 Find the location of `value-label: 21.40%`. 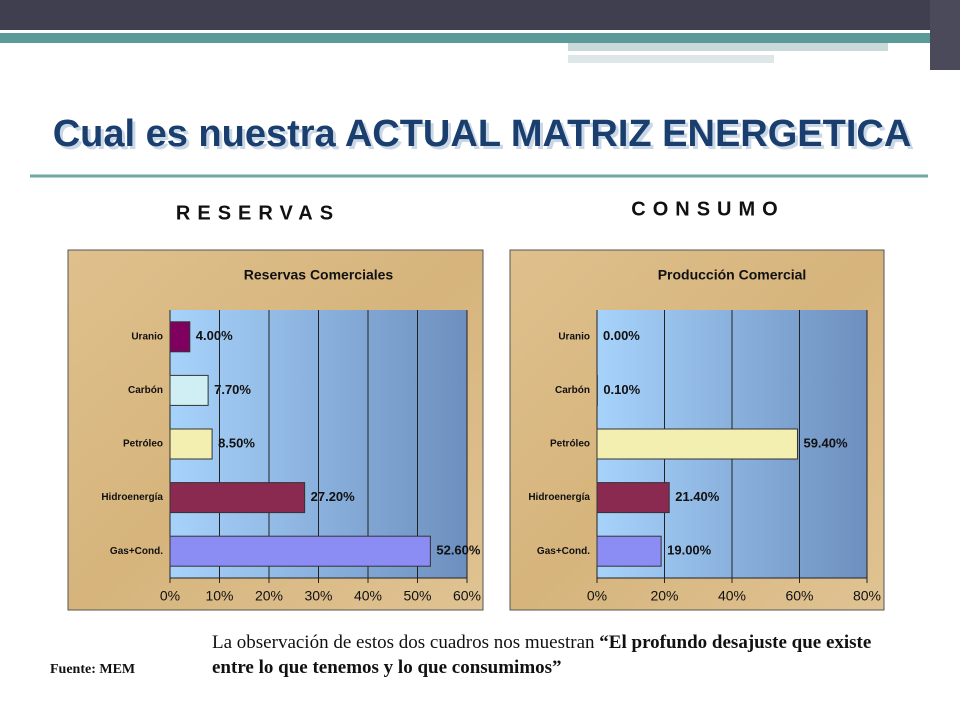

value-label: 21.40% is located at coordinates (697, 496).